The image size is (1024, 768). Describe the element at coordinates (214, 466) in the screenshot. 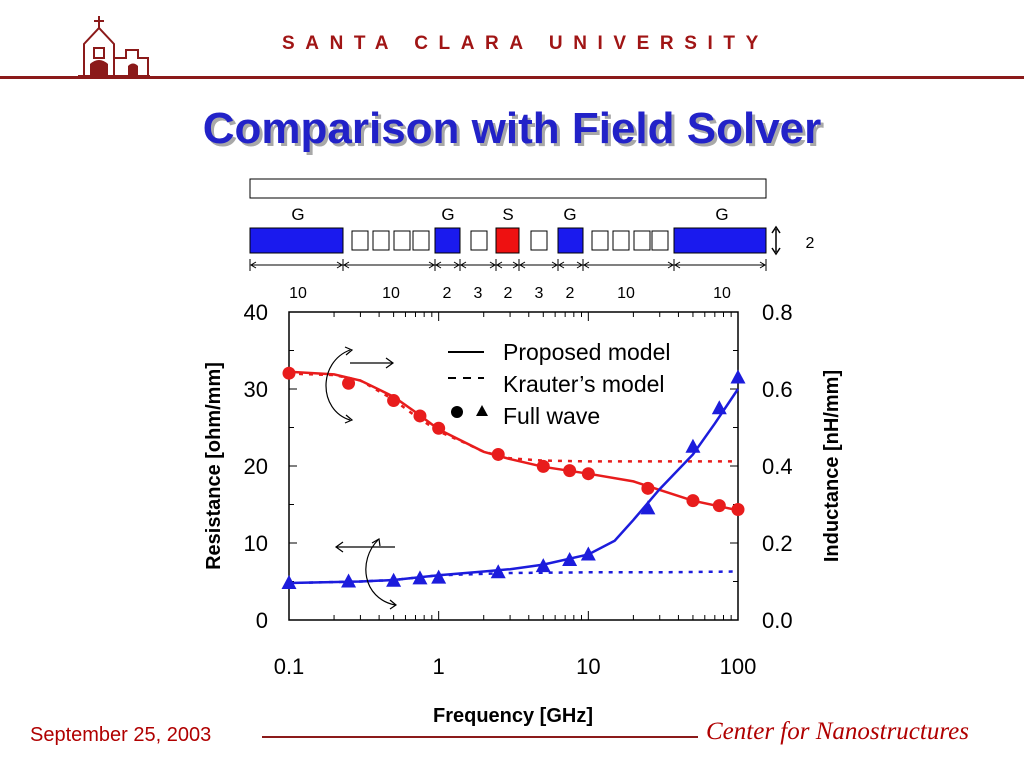

I see `y-axis-left-label: Resistance [ohm/mm]` at that location.